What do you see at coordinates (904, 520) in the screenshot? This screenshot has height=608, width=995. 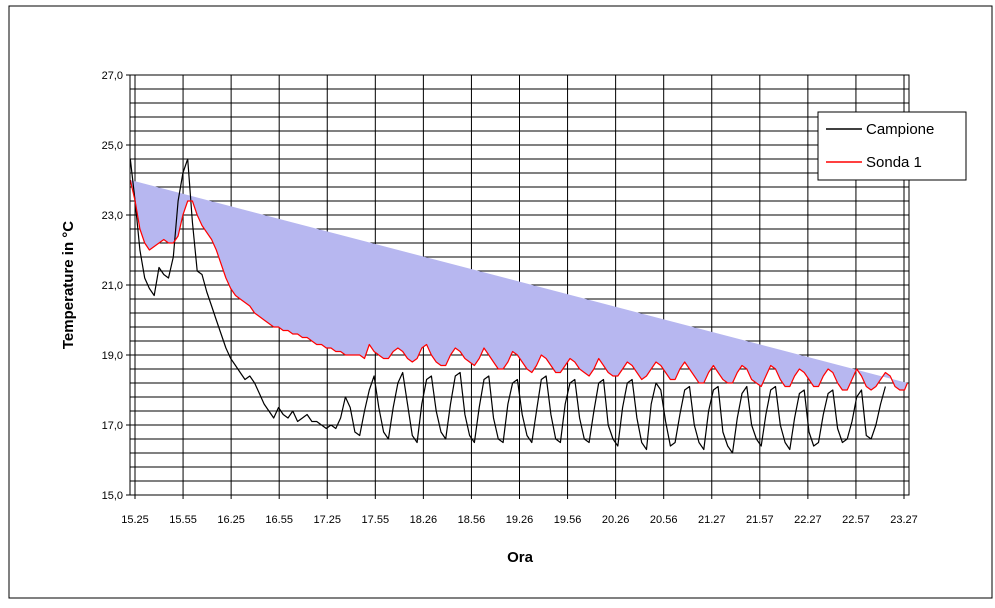 I see `x-tick-label: 23.27` at bounding box center [904, 520].